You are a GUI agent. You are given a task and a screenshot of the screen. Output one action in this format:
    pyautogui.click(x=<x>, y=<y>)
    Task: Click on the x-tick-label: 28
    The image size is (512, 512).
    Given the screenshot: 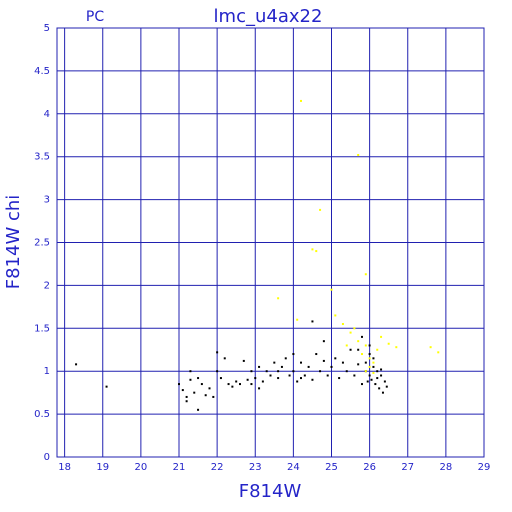 What is the action you would take?
    pyautogui.click(x=446, y=467)
    